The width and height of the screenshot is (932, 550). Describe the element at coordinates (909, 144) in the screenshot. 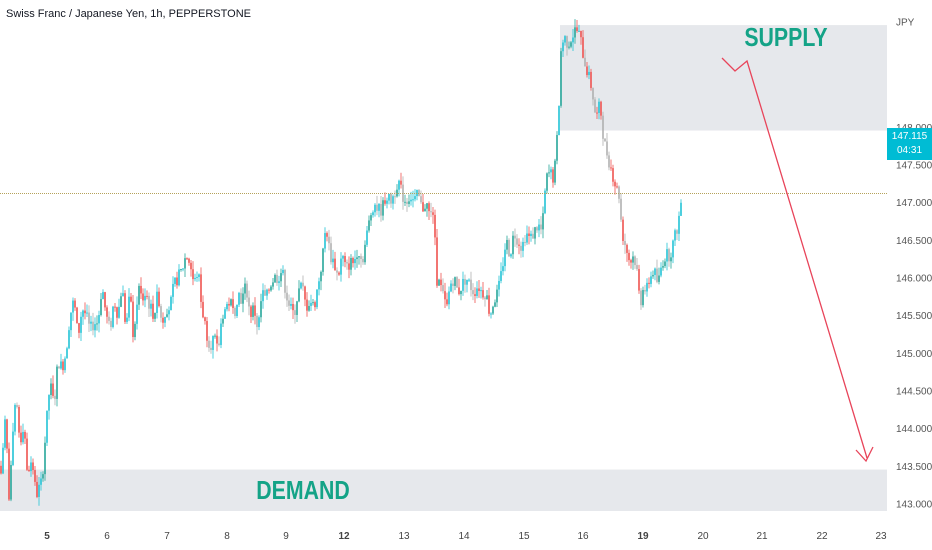

I see `current-price-tag: 147.115 04:31` at that location.